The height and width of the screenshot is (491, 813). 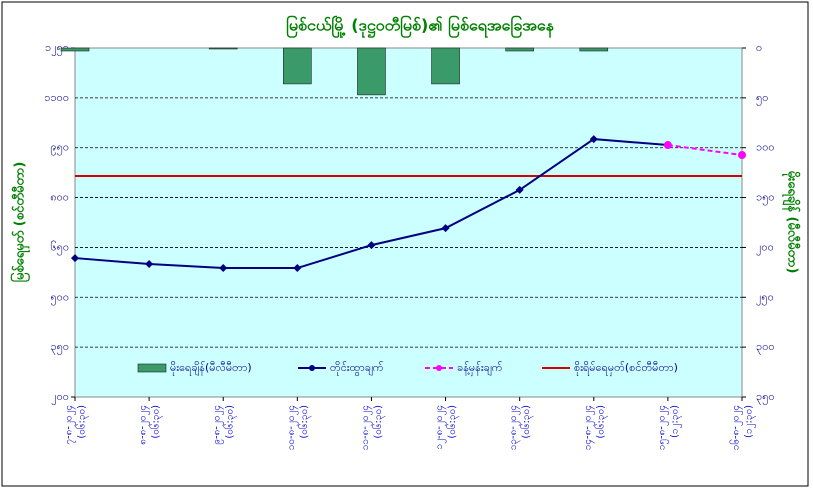 I want to click on x-tick-label: ၇-၈-၂၀၂၄ (၀၆:၃၀), so click(x=77, y=425).